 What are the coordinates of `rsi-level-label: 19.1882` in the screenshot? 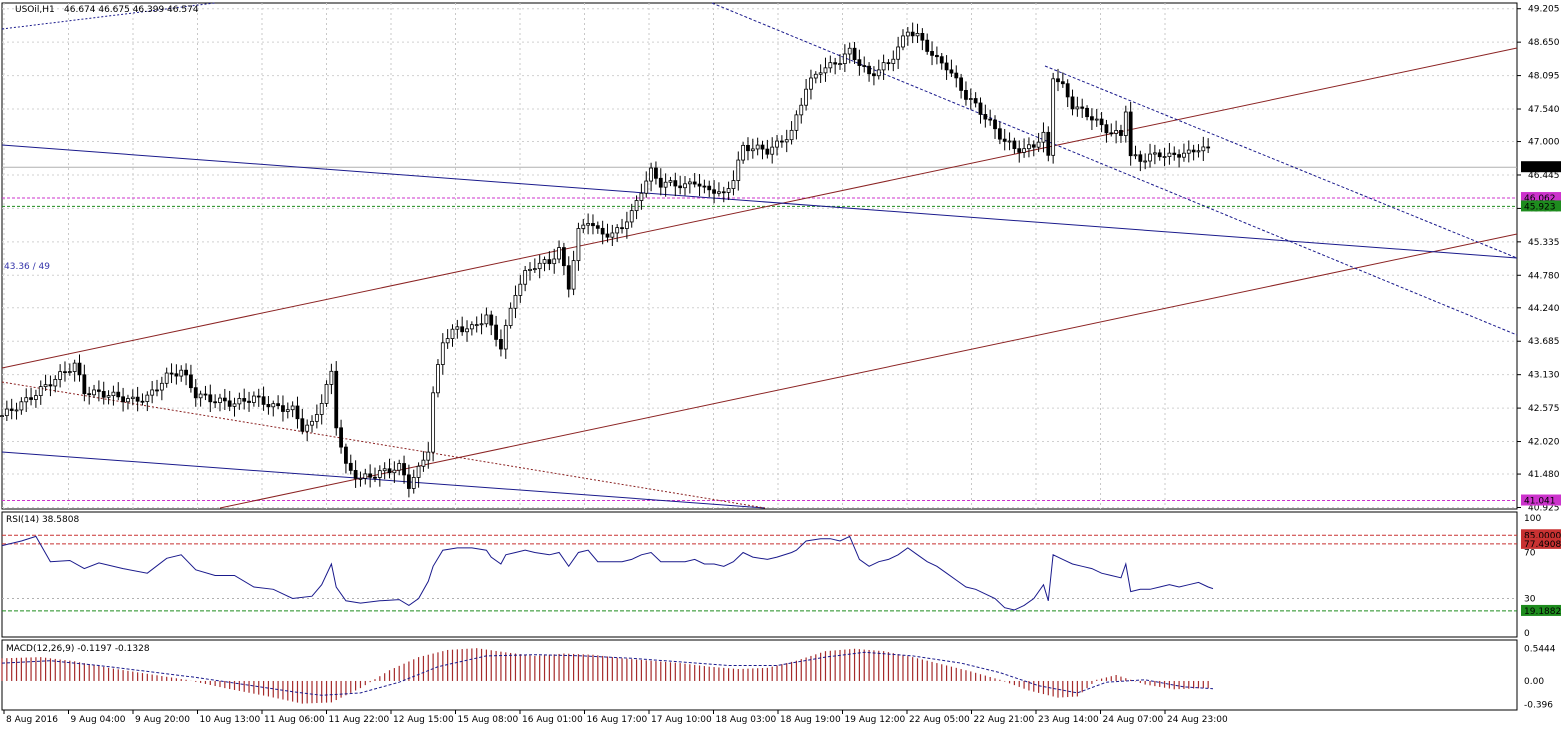 It's located at (1542, 612).